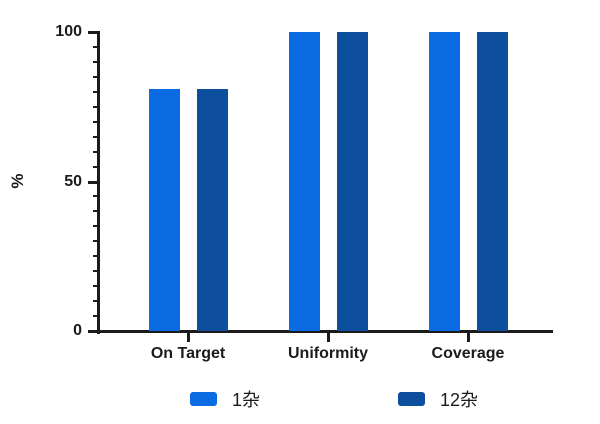 The width and height of the screenshot is (600, 424). What do you see at coordinates (246, 400) in the screenshot?
I see `legend-label: 1杂` at bounding box center [246, 400].